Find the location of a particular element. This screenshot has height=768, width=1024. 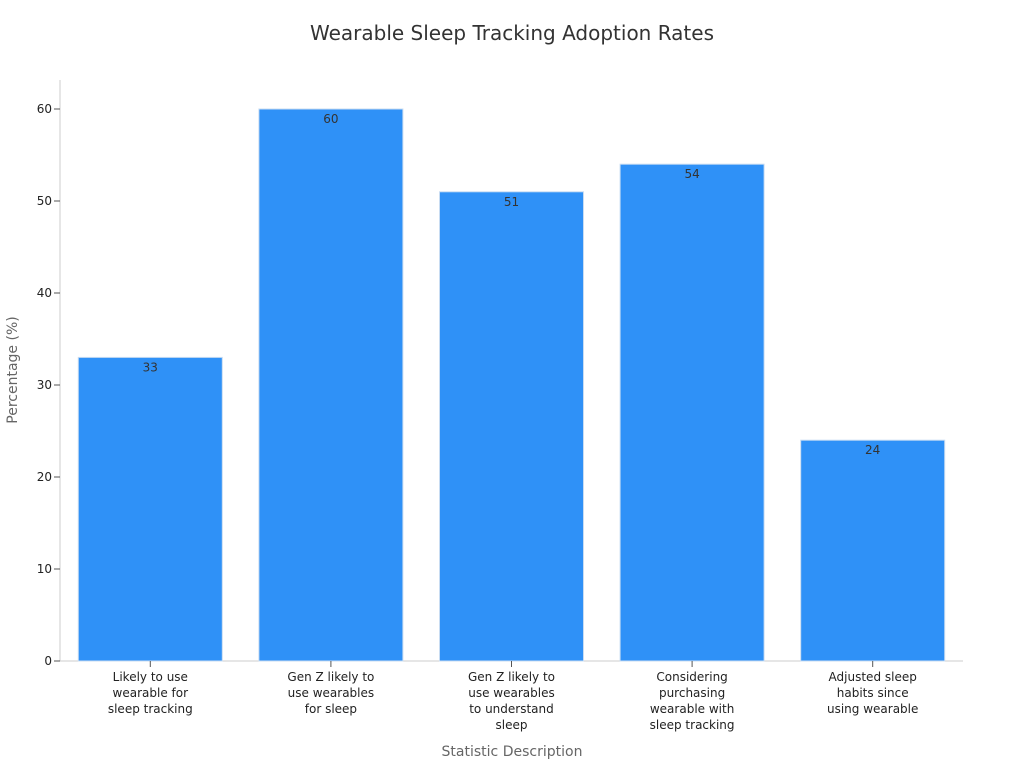

y-tick-label: 30 is located at coordinates (44, 385).